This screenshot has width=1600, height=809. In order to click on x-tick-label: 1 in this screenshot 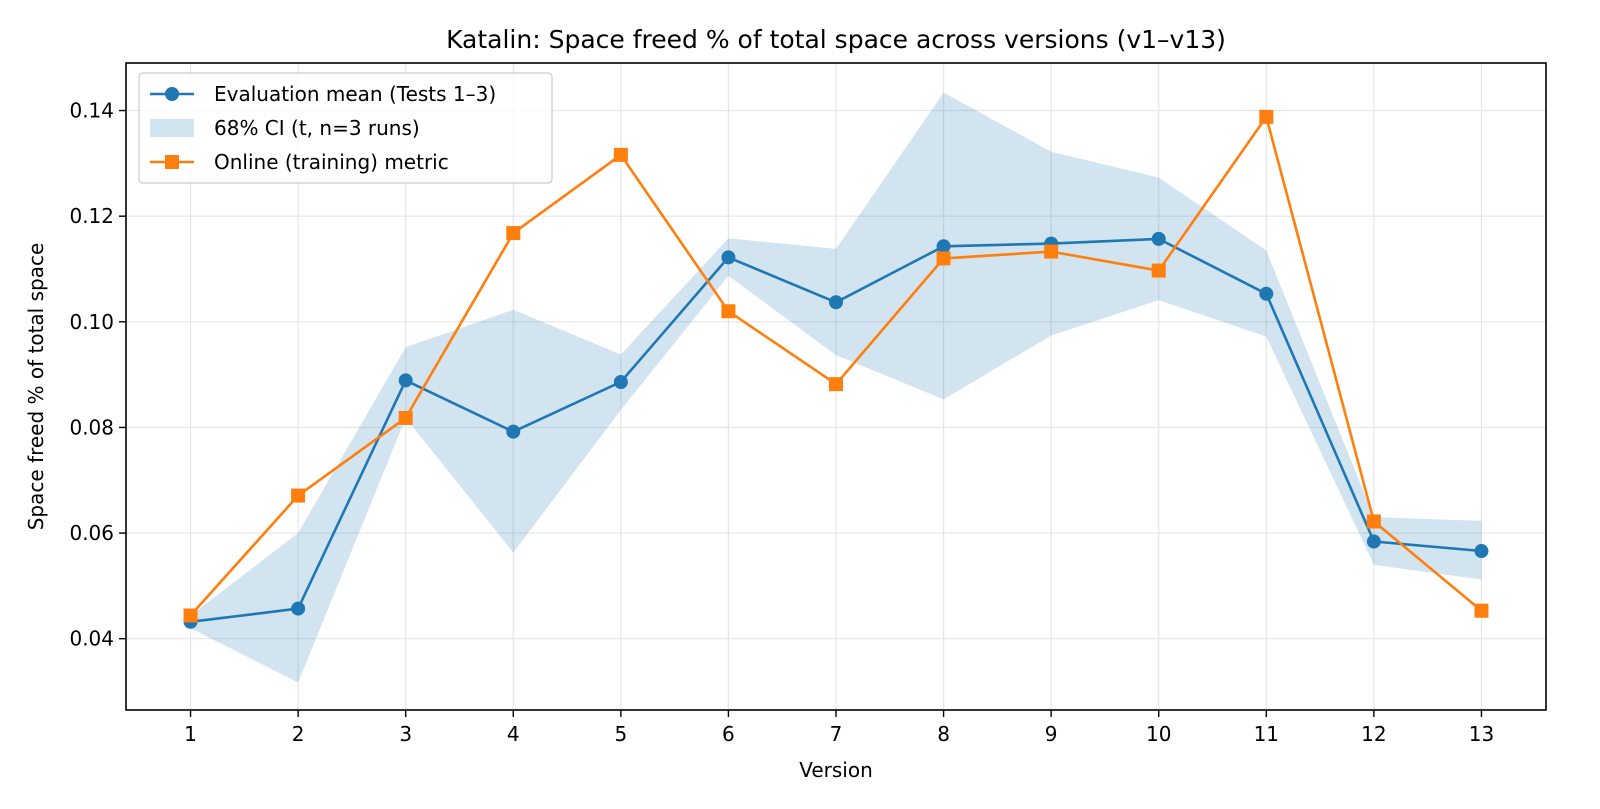, I will do `click(190, 734)`.